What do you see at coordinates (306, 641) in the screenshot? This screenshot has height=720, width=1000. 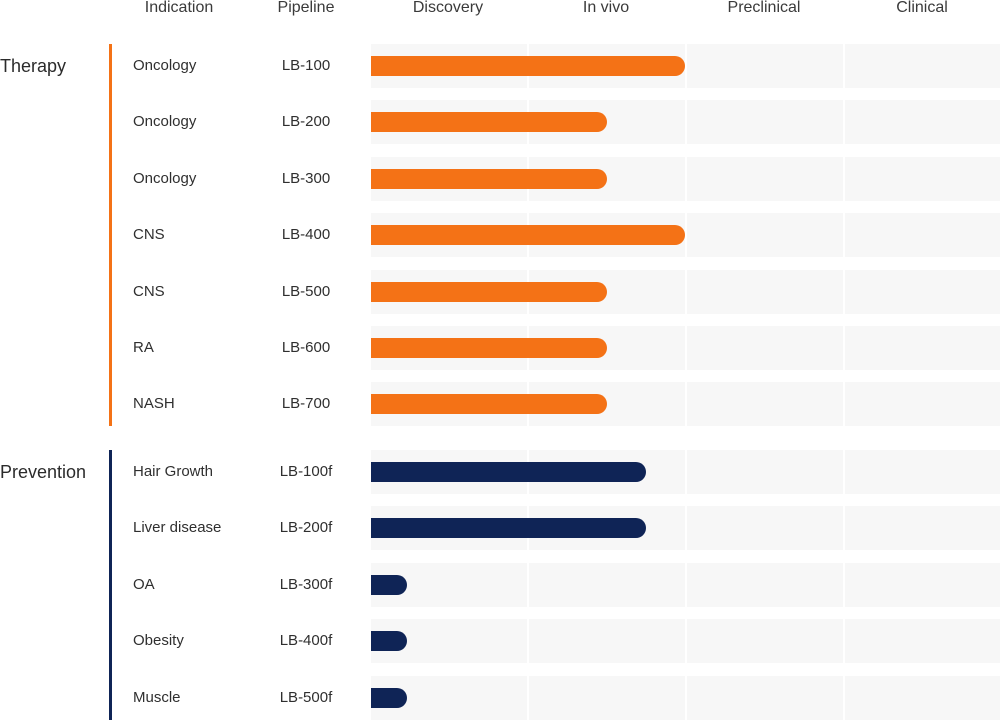 I see `pipeline-code: LB-400f` at bounding box center [306, 641].